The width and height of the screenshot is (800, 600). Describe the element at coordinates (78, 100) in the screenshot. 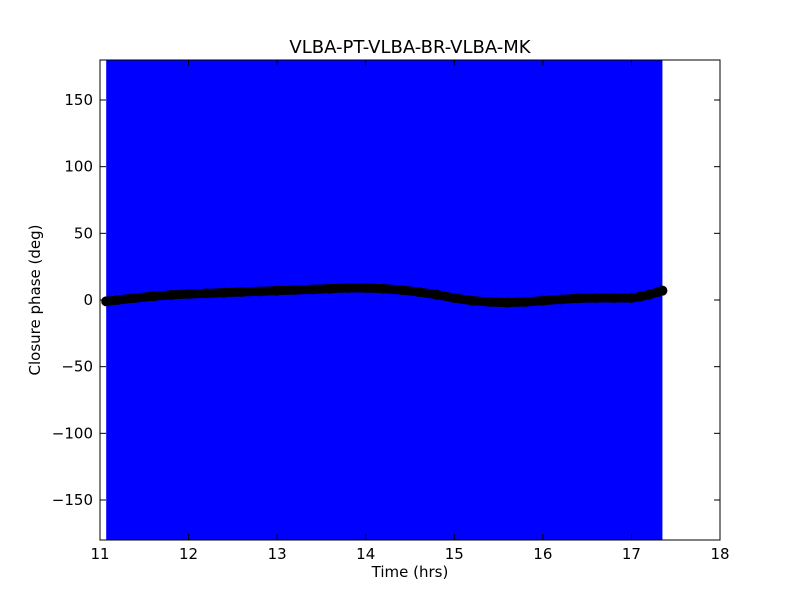

I see `y-tick-label: 150` at that location.